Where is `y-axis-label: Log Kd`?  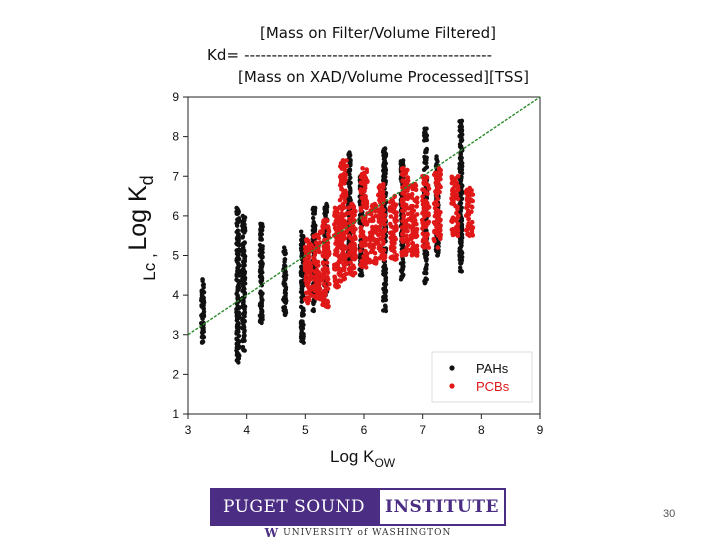
y-axis-label: Log Kd is located at coordinates (140, 212).